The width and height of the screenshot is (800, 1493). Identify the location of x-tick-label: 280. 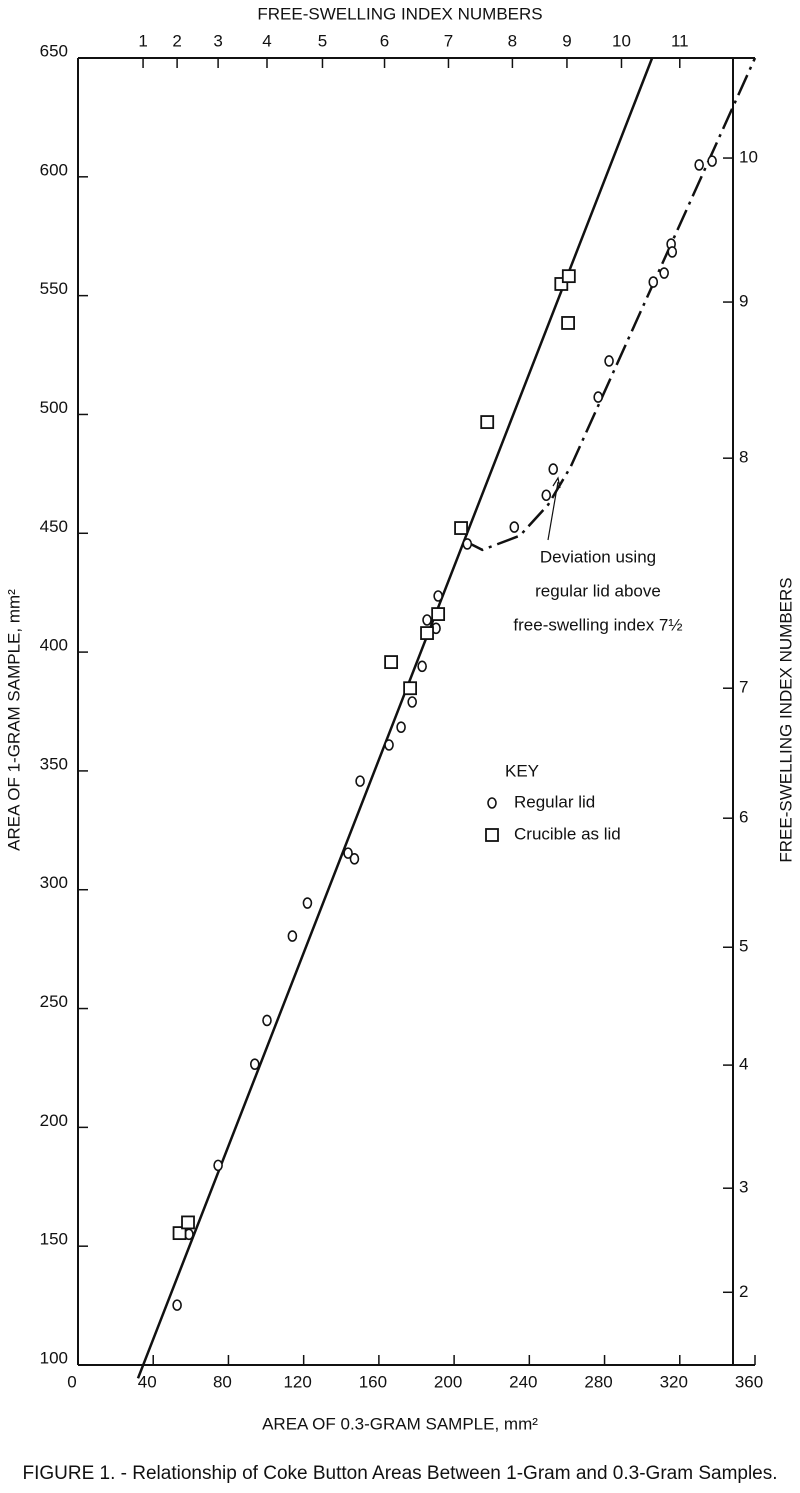
(598, 1381).